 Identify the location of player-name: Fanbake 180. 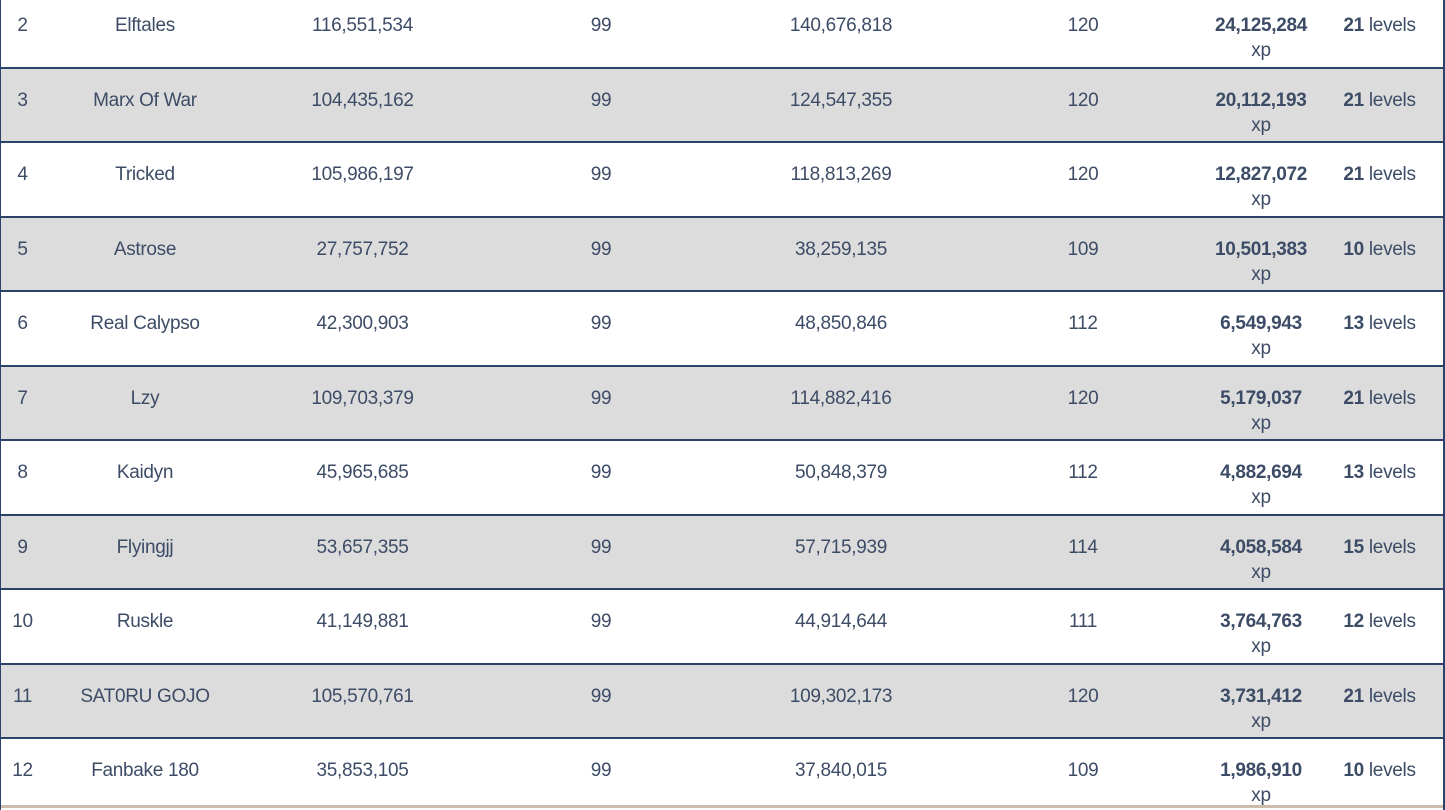
(145, 770).